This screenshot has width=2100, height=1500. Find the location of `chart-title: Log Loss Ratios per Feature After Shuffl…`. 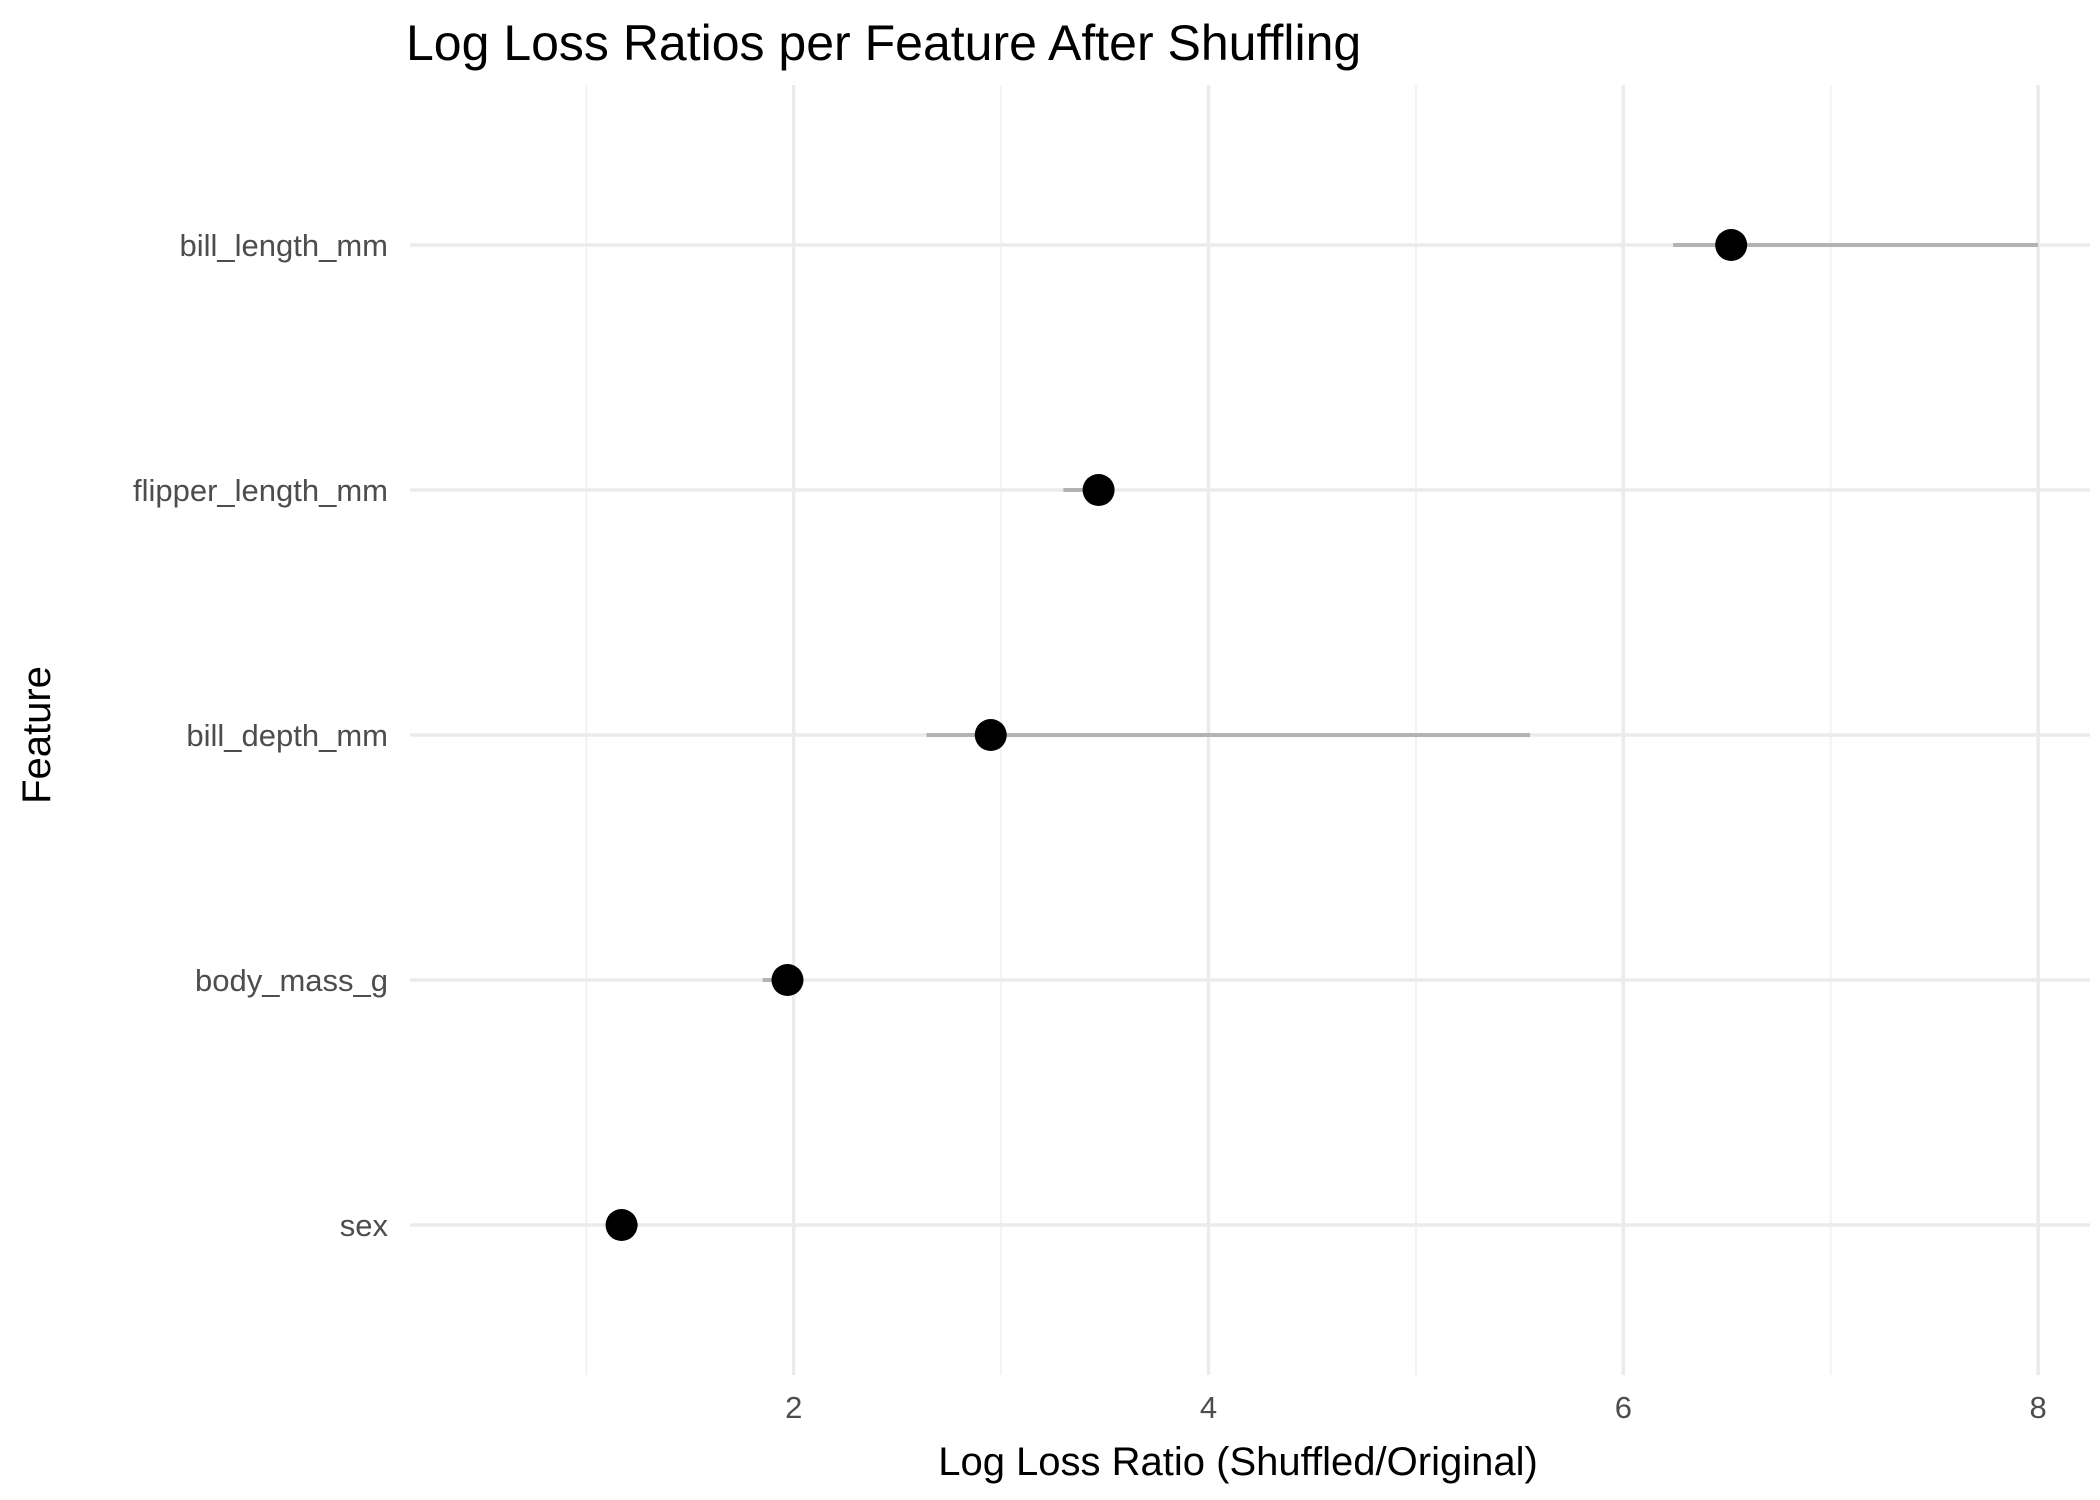

chart-title: Log Loss Ratios per Feature After Shuffl… is located at coordinates (884, 43).